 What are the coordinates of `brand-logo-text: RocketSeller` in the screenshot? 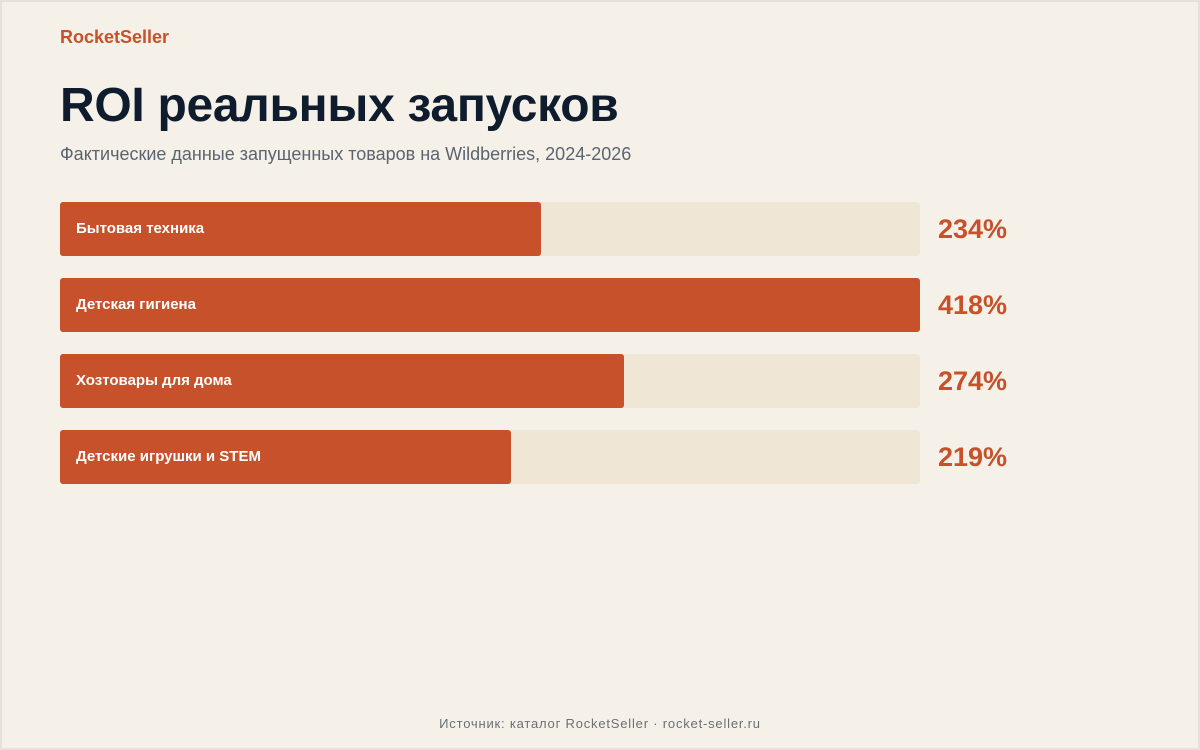 It's located at (115, 37).